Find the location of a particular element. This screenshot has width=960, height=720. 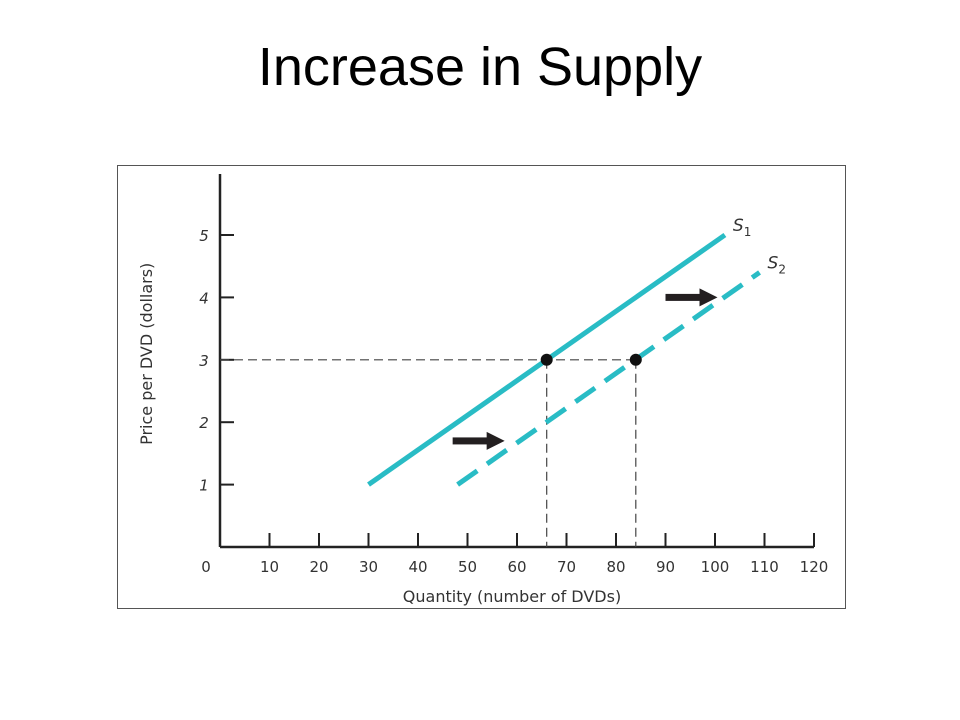

y-tick-label: 2 is located at coordinates (204, 423).